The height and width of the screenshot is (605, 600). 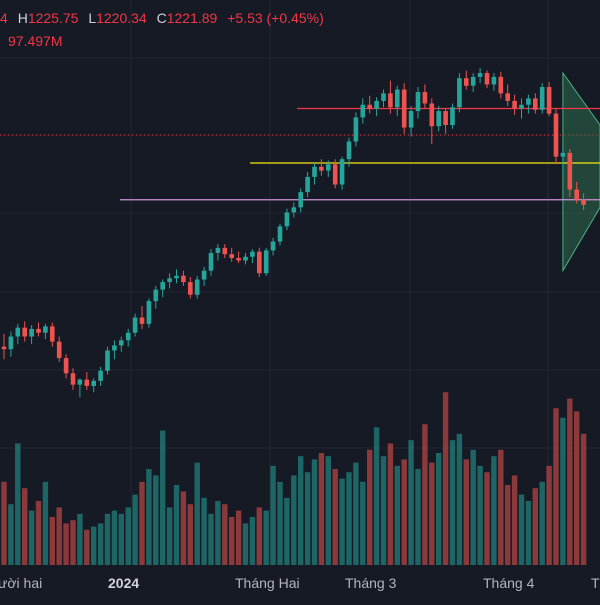 What do you see at coordinates (275, 18) in the screenshot?
I see `change-value: +5.53 (+0.45%)` at bounding box center [275, 18].